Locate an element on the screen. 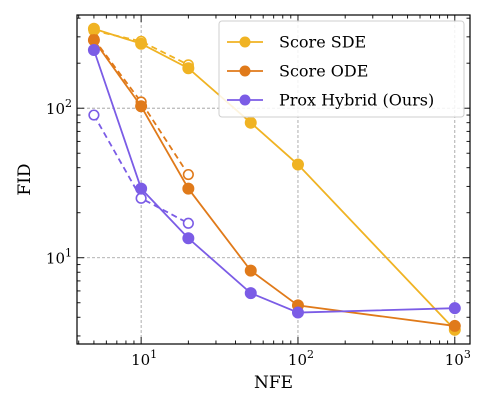  legend-label-score-ode: Score ODE is located at coordinates (323, 71).